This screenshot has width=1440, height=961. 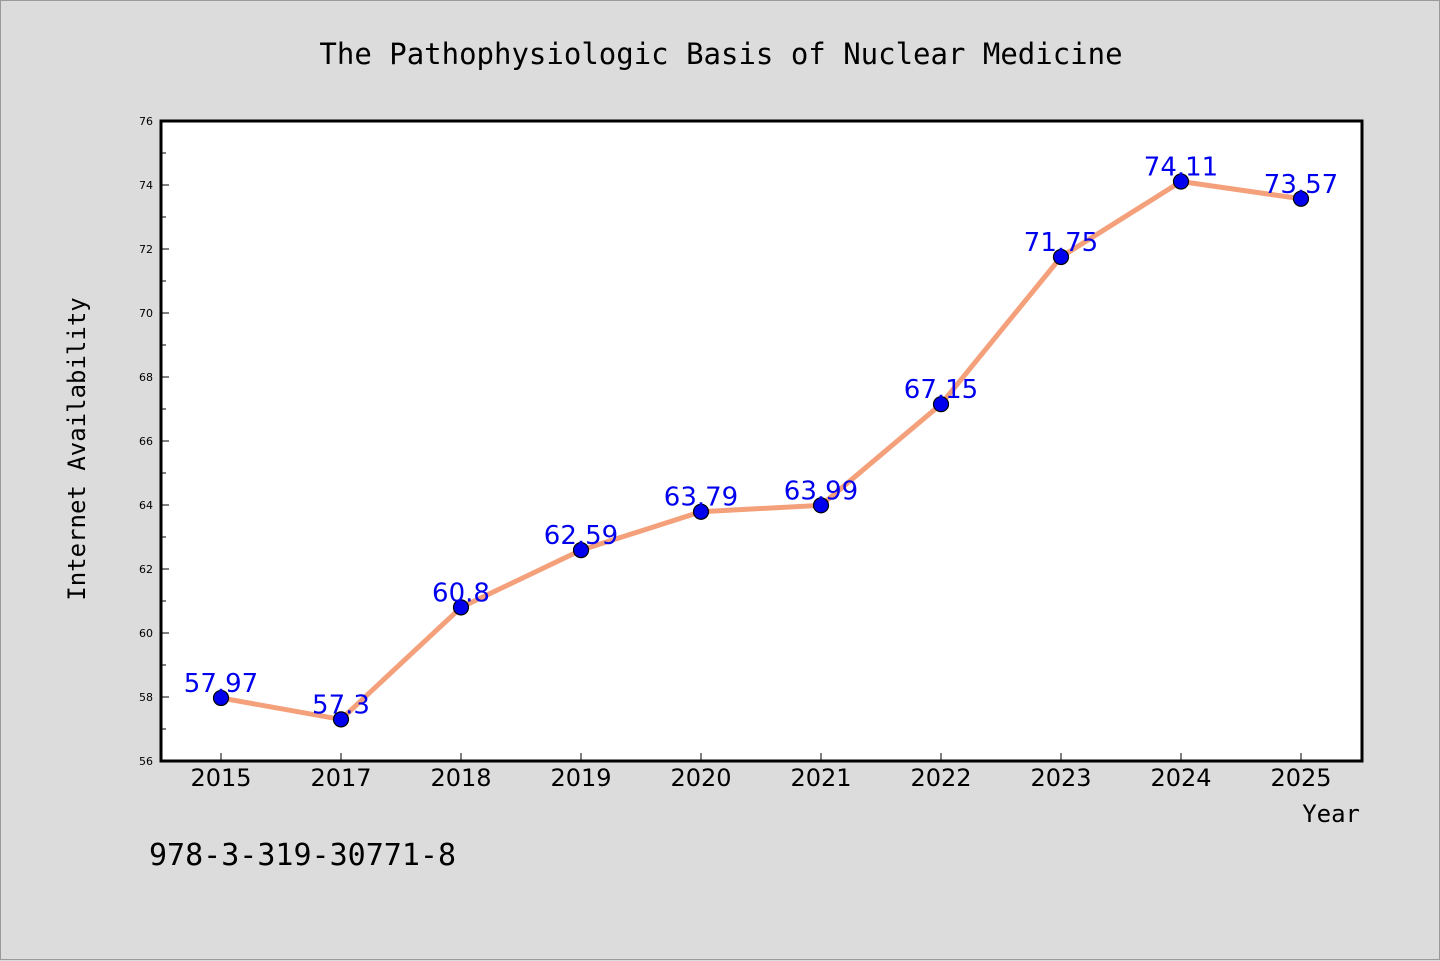 What do you see at coordinates (146, 569) in the screenshot?
I see `y-tick-label: 62` at bounding box center [146, 569].